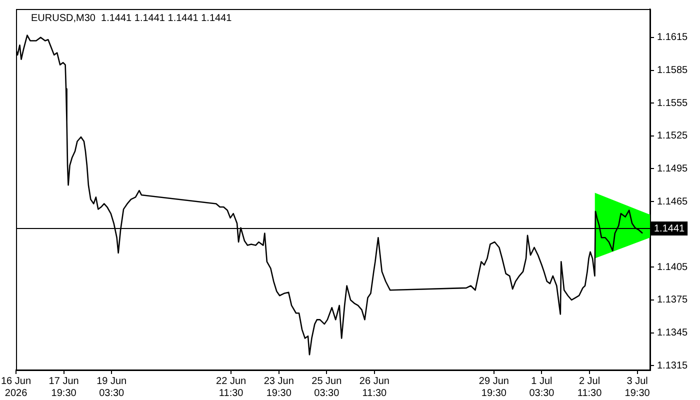  Describe the element at coordinates (672, 136) in the screenshot. I see `y-tick-label: 1.1525` at that location.